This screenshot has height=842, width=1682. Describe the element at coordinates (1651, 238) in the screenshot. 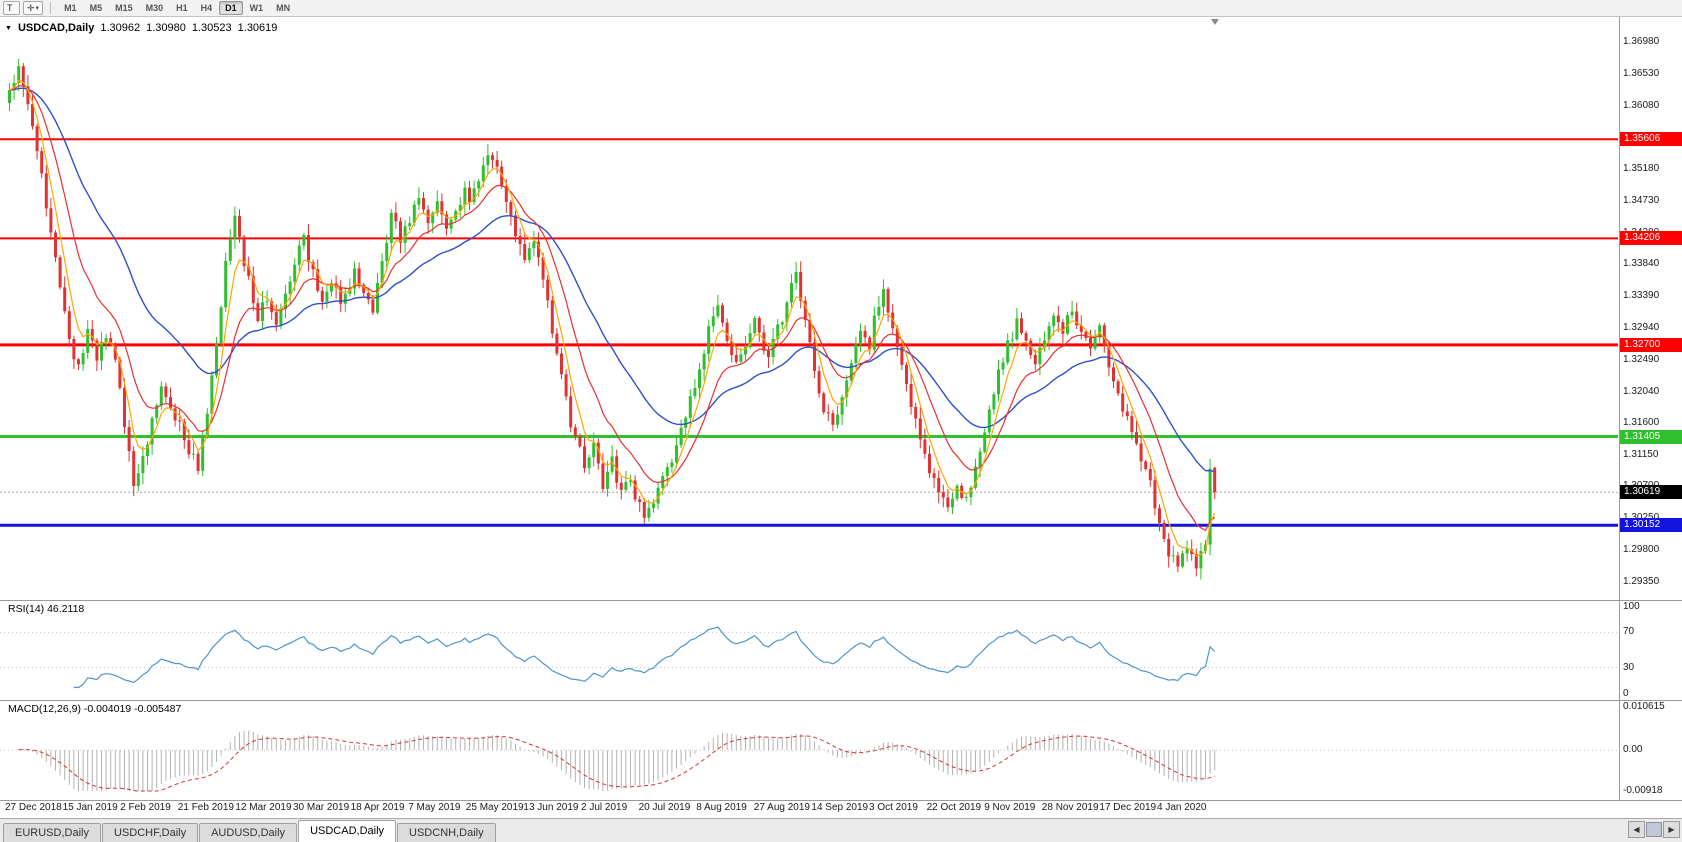

I see `price-level-badge: 1.34206` at that location.